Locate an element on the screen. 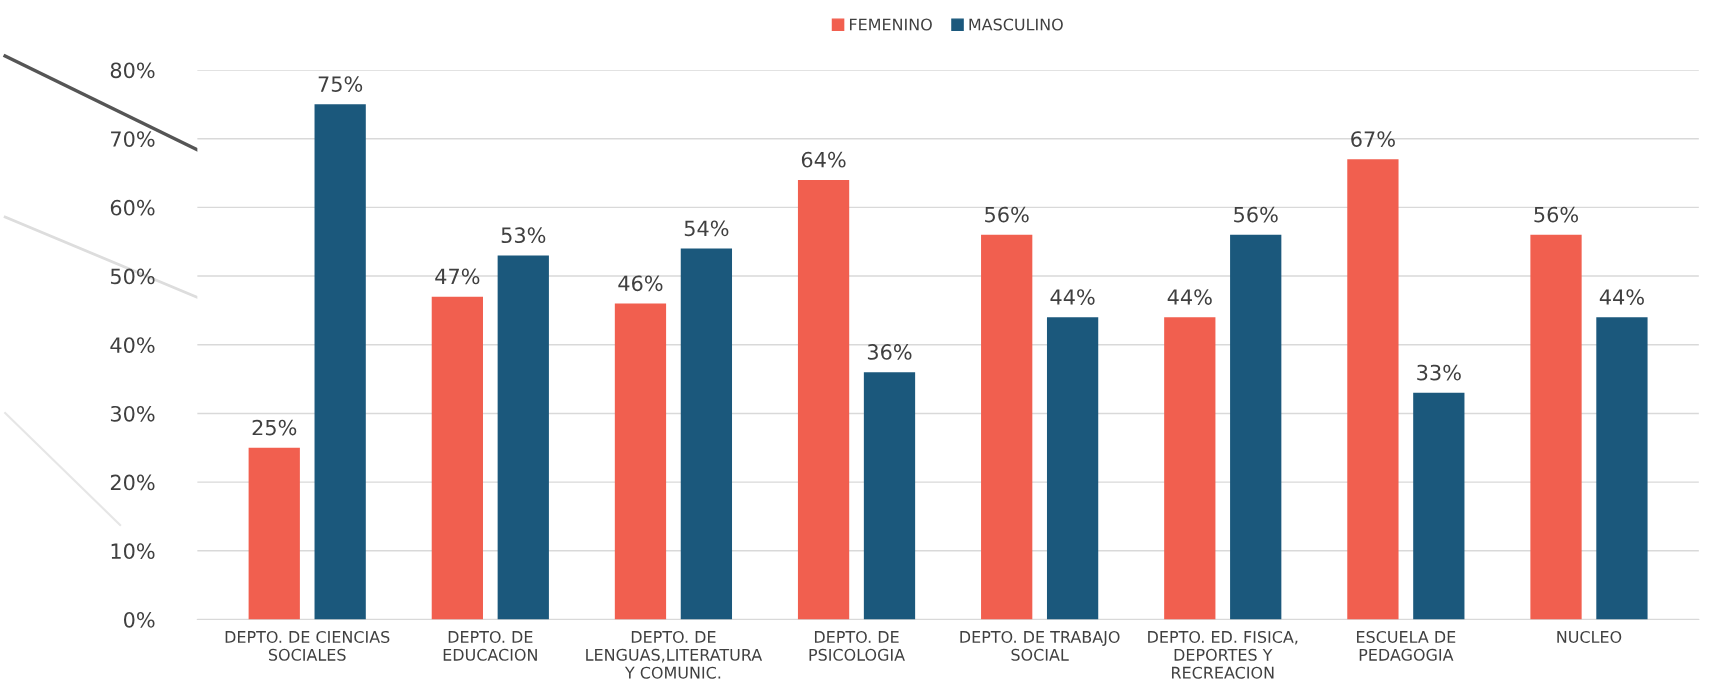  x-tick-label: DEPTO. DE PSICOLOGIA is located at coordinates (857, 645).